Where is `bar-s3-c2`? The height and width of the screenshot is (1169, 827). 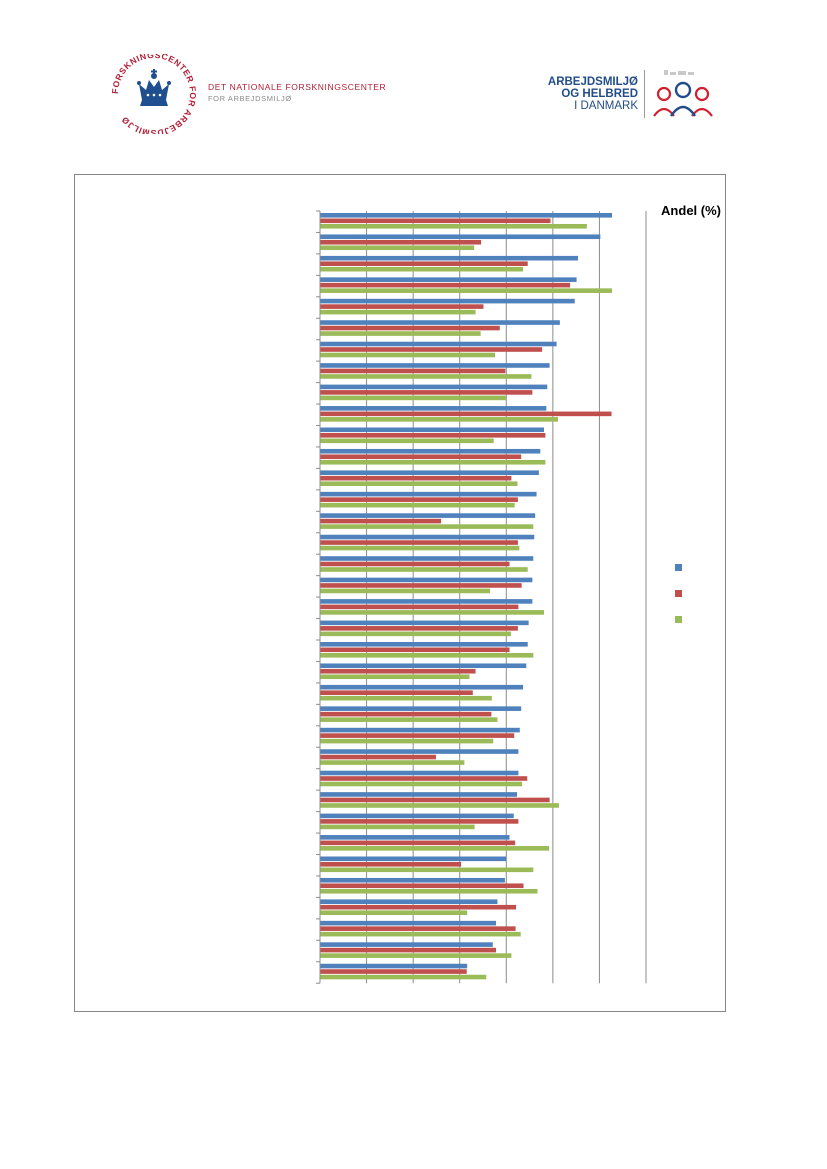
bar-s3-c2 is located at coordinates (397, 248).